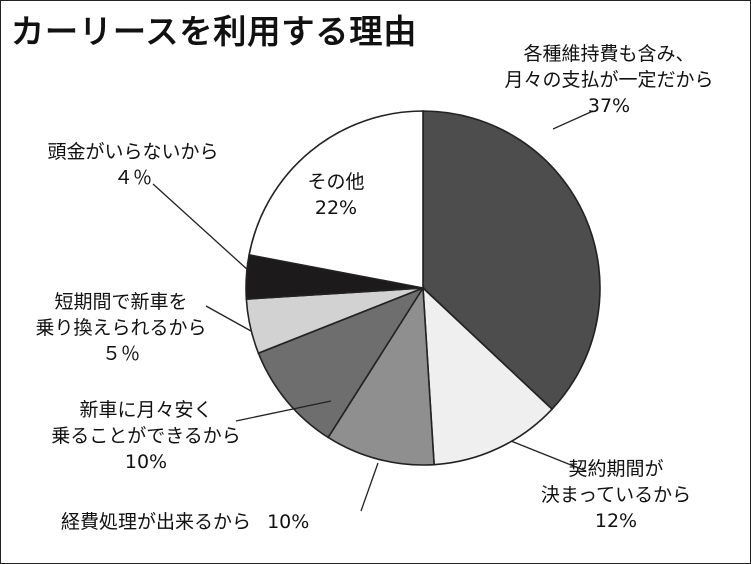 The width and height of the screenshot is (751, 564). What do you see at coordinates (214, 31) in the screenshot?
I see `chart-title: カーリースを利用する理由` at bounding box center [214, 31].